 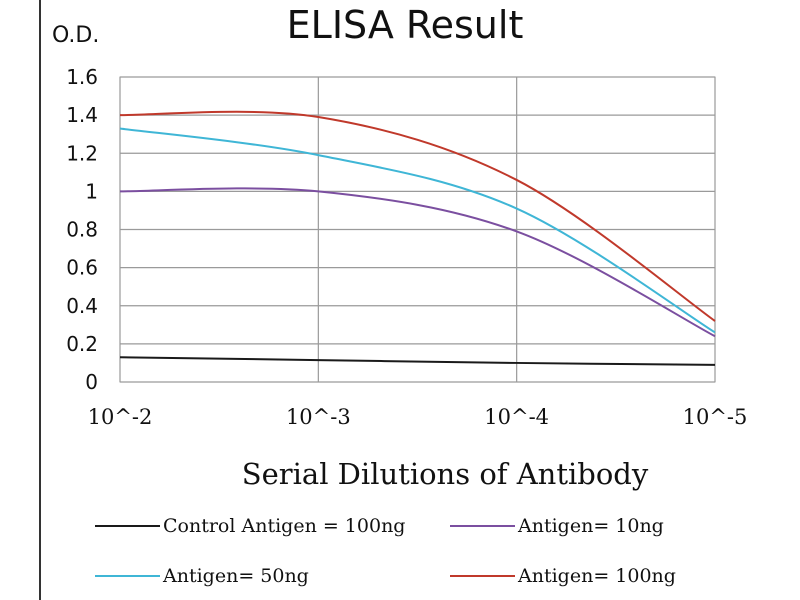 I want to click on x-tick-label: 10^-3, so click(x=318, y=417).